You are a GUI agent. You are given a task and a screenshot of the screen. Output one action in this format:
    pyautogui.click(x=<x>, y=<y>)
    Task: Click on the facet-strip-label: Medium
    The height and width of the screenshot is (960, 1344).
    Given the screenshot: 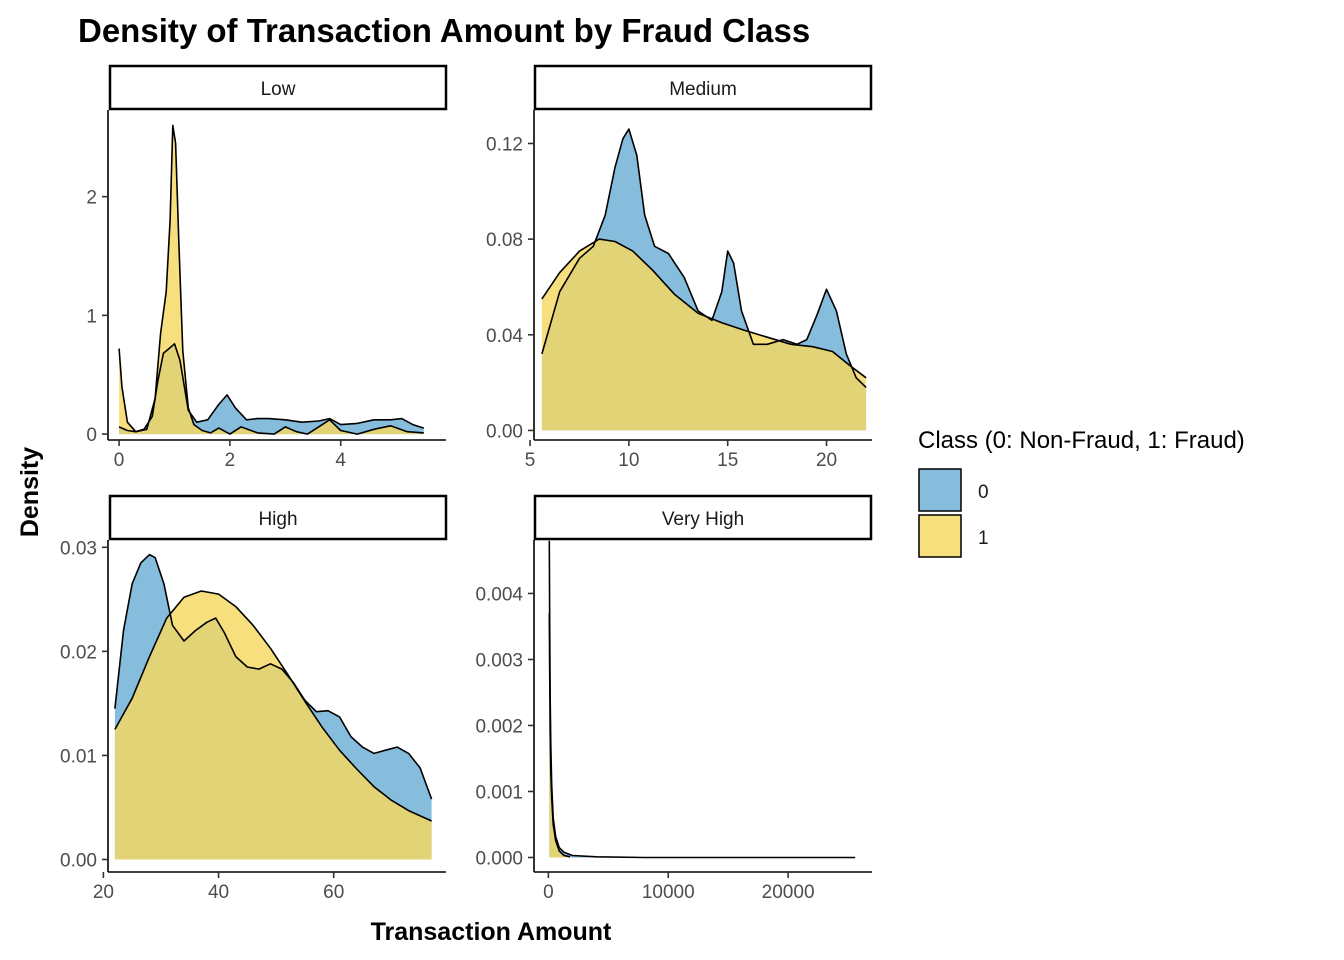 What is the action you would take?
    pyautogui.click(x=703, y=89)
    